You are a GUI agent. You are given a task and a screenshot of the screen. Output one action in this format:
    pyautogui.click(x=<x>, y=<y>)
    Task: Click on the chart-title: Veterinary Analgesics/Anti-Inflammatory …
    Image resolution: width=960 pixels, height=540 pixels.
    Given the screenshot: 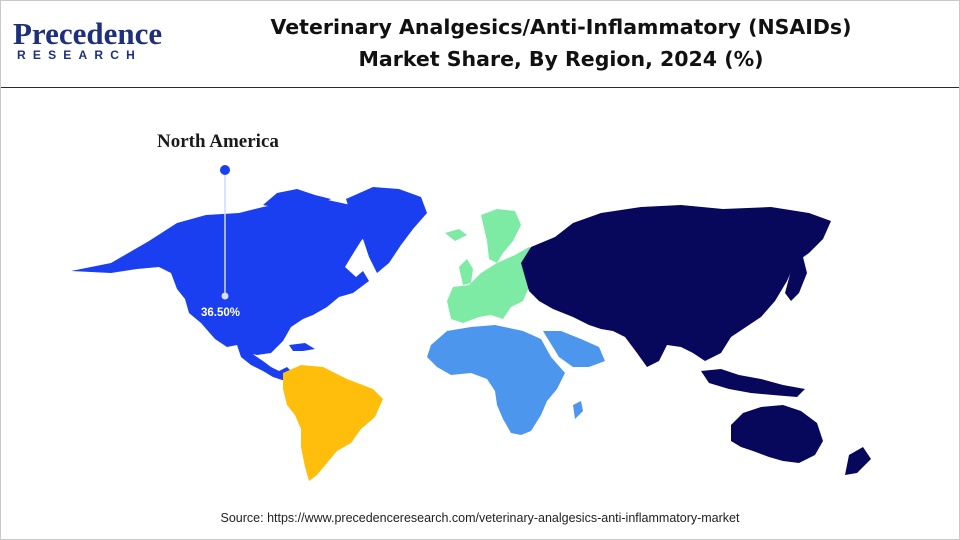 What is the action you would take?
    pyautogui.click(x=561, y=43)
    